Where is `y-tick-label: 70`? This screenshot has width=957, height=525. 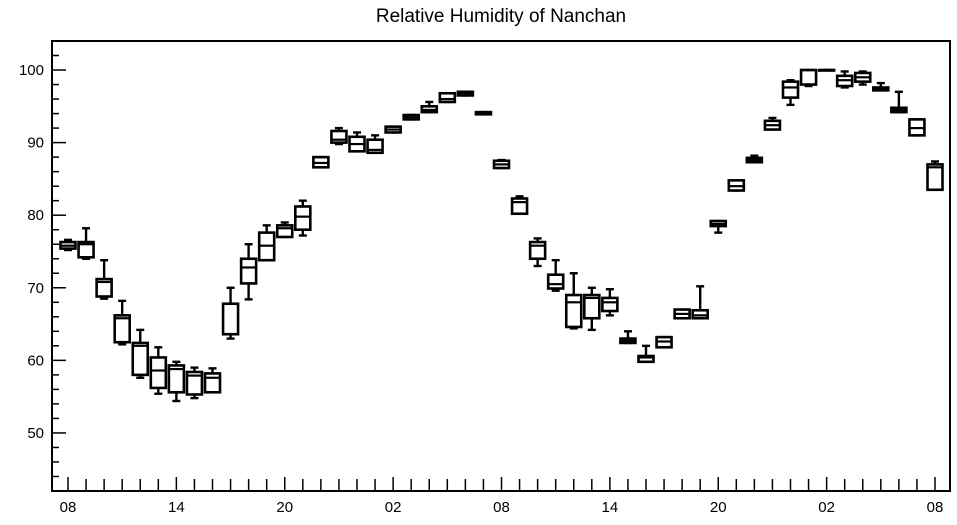 y-tick-label: 70 is located at coordinates (35, 288).